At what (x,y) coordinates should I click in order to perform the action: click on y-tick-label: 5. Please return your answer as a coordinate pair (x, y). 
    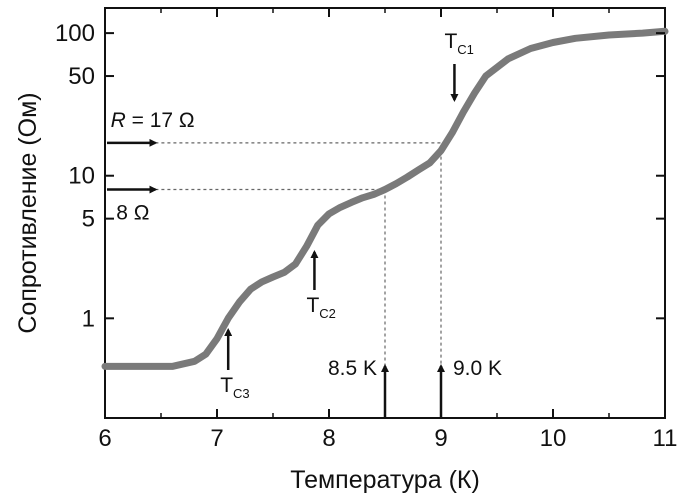
    Looking at the image, I should click on (88, 219).